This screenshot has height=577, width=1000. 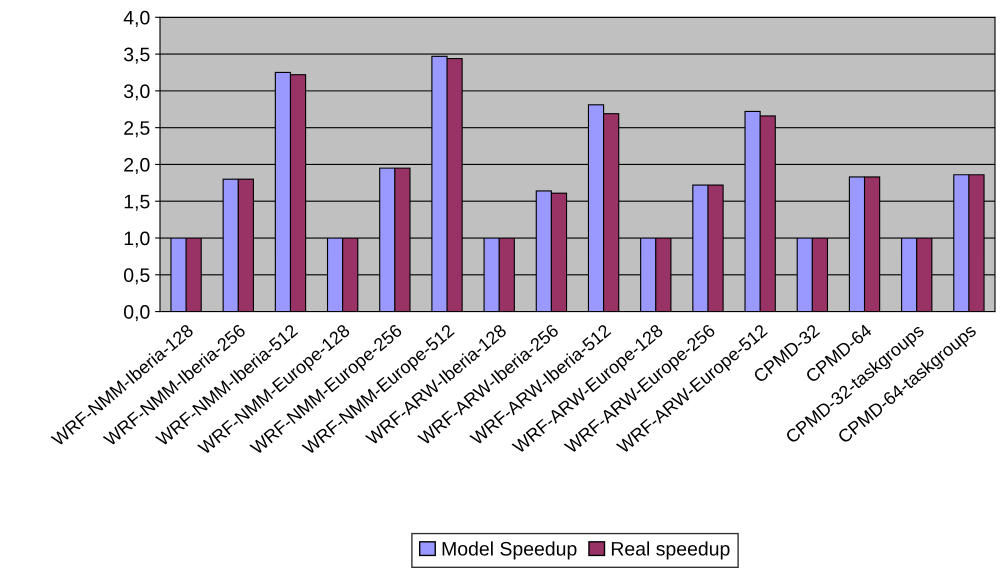 I want to click on y-tick-label: 2,5, so click(x=137, y=129).